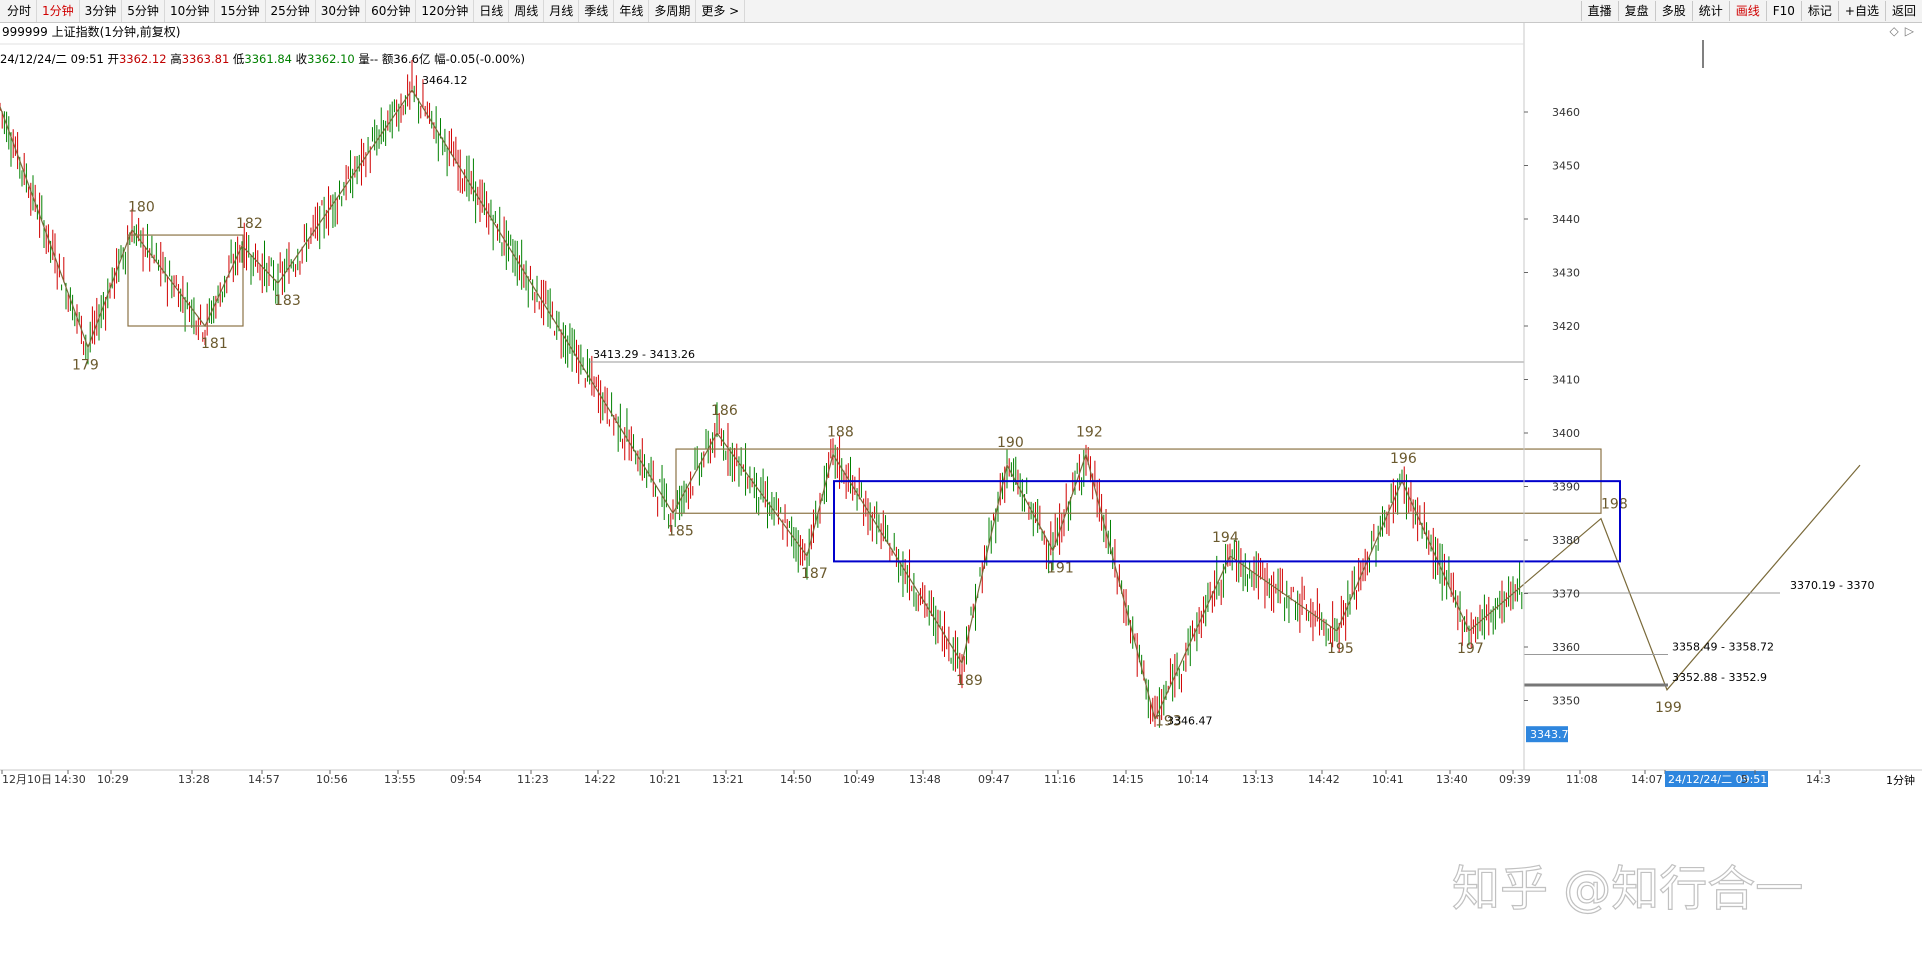 The height and width of the screenshot is (961, 1922). I want to click on y-tick-label-7: 3420, so click(1566, 326).